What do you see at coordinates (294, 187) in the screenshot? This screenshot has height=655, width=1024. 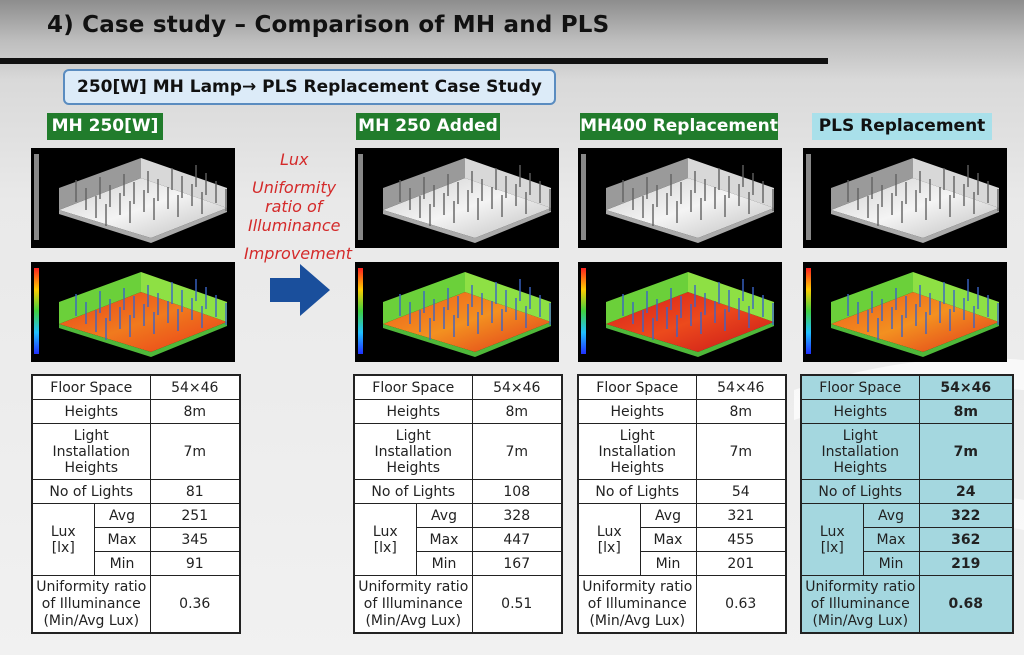 I see `annotation-uniformity: Uniformity` at bounding box center [294, 187].